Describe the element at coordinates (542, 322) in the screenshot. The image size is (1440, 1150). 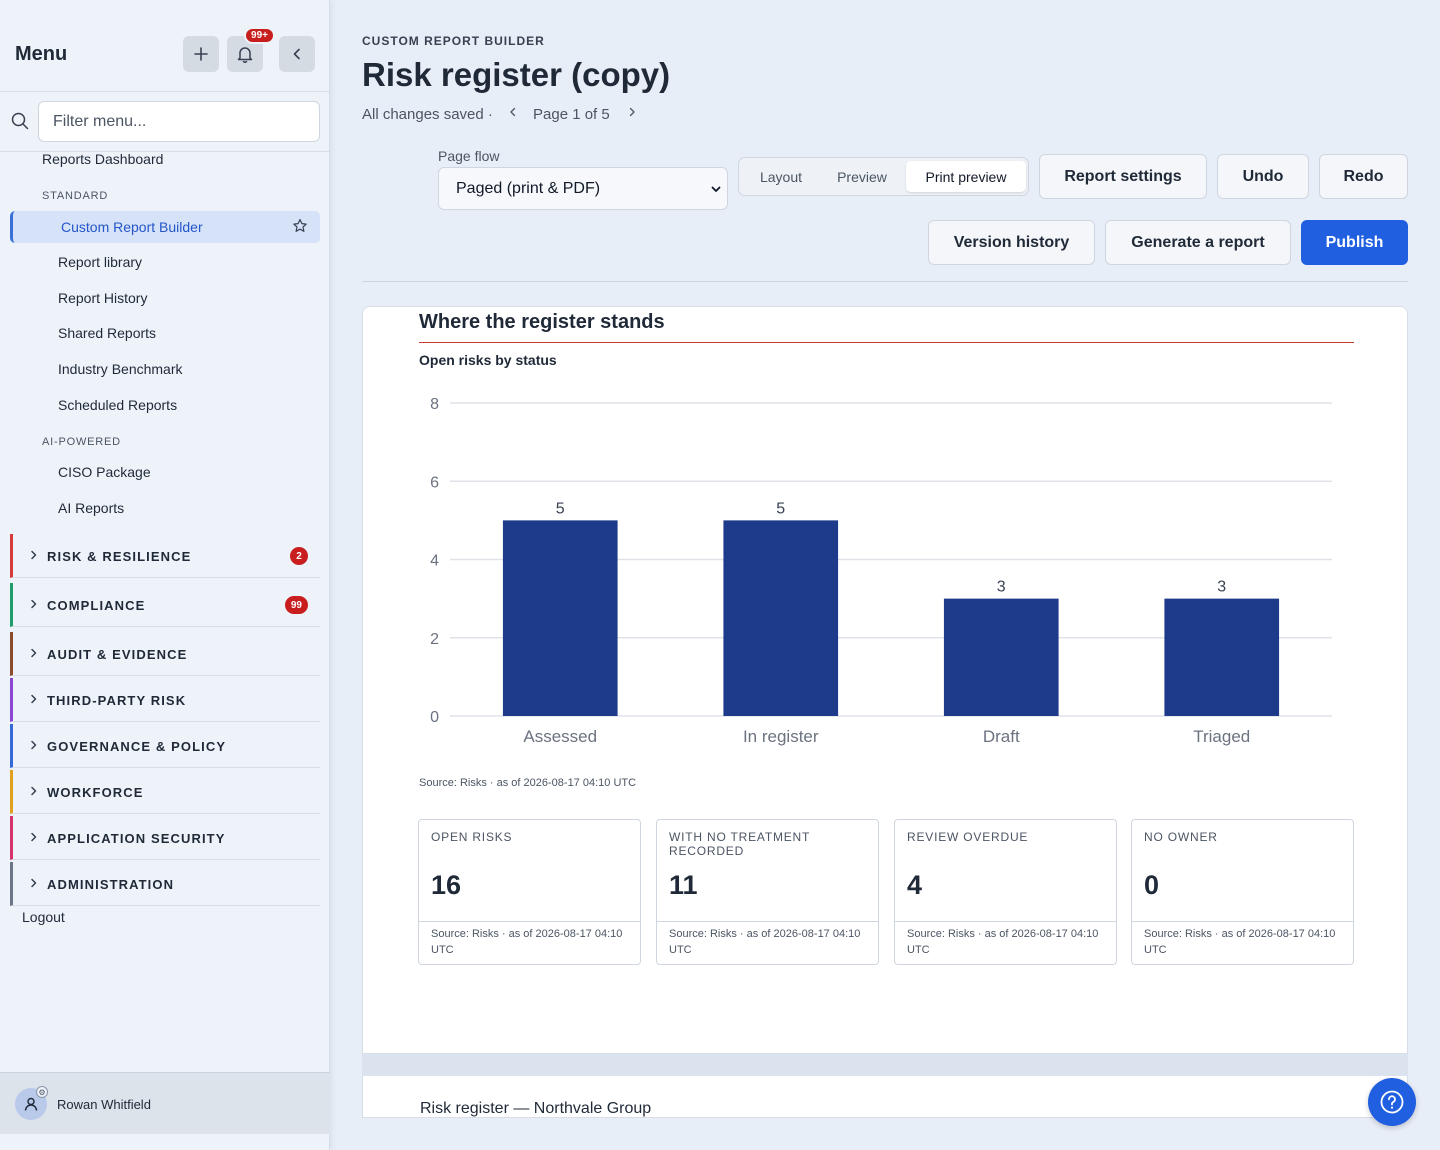
I see `section-title: Where the register stands` at that location.